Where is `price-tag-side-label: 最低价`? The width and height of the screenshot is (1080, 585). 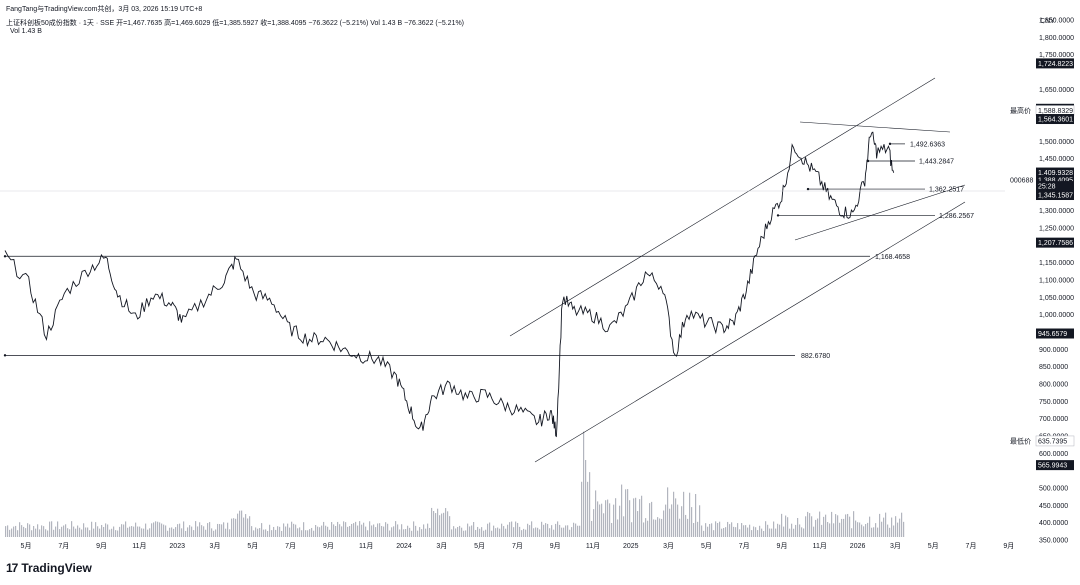
price-tag-side-label: 最低价 is located at coordinates (1020, 440).